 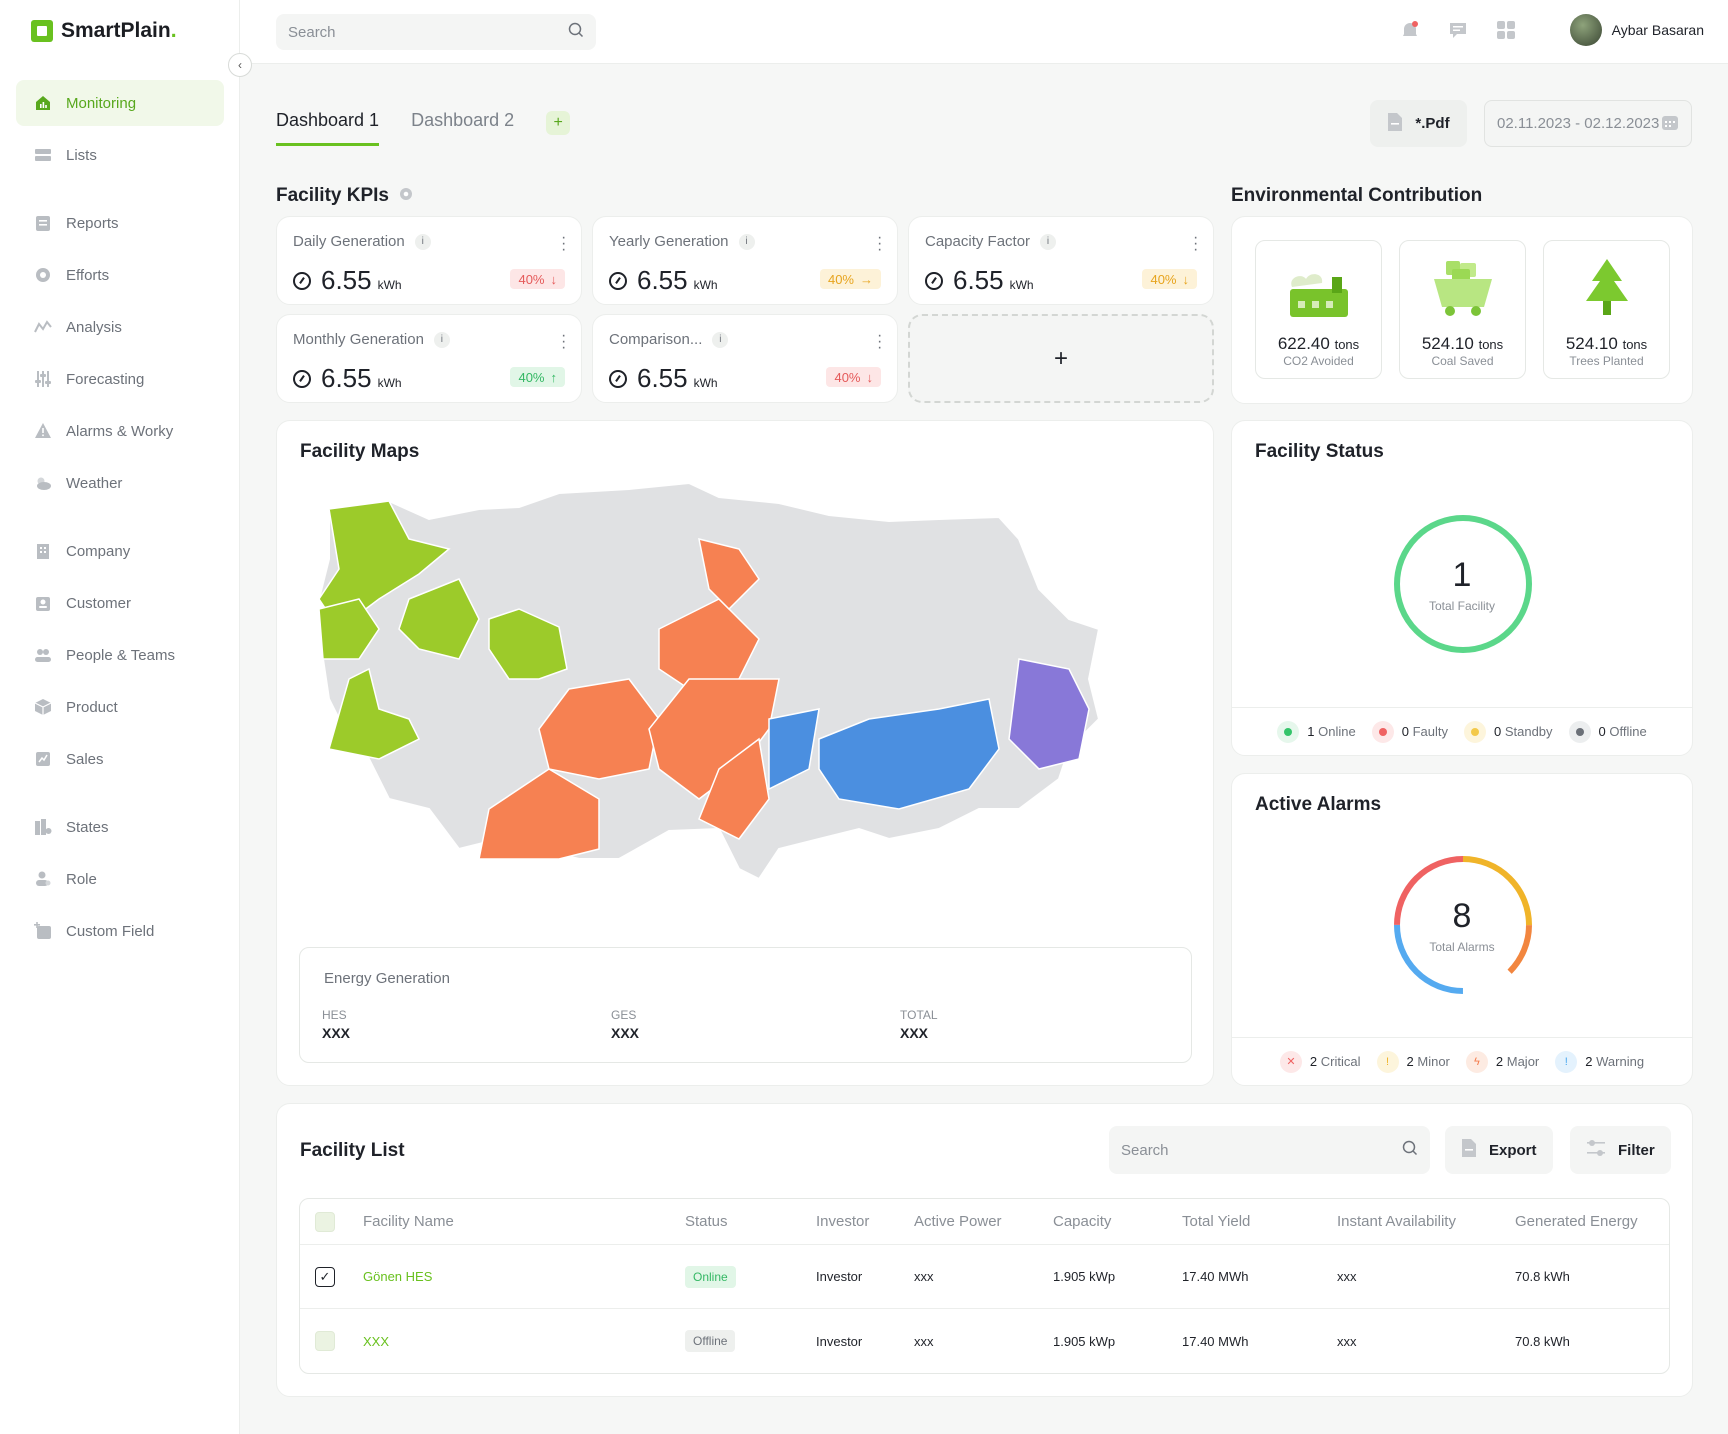 I want to click on kpi-card-capacity-factor: Capacity Factor i 6.55 kWh · · · 40% ↓, so click(x=1061, y=260).